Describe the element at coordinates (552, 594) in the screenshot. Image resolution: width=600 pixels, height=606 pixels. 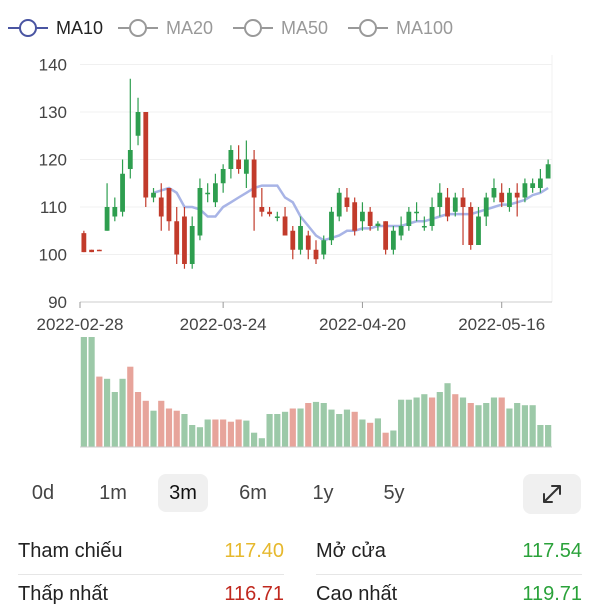
I see `high-price-value: 119.71` at that location.